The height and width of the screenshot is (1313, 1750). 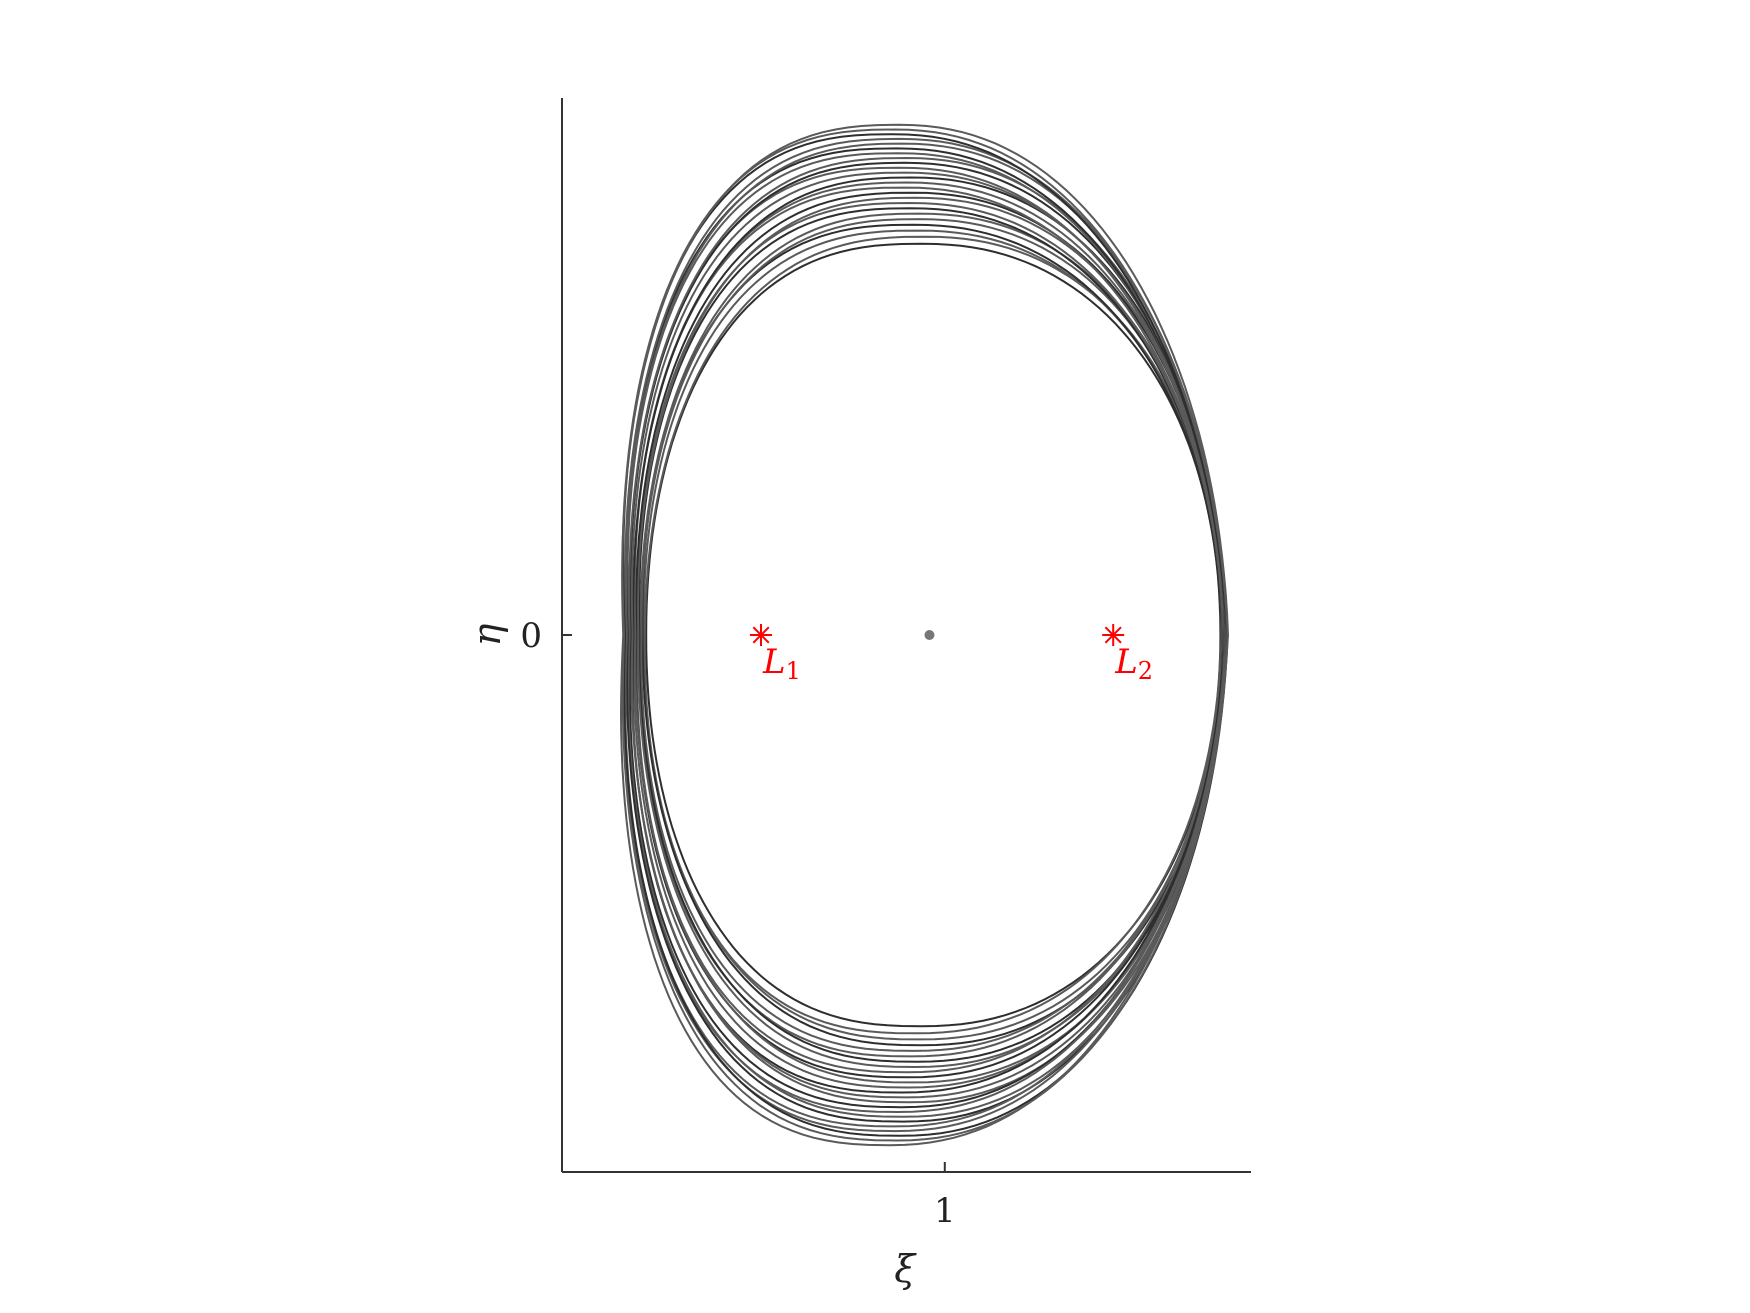 What do you see at coordinates (1145, 671) in the screenshot?
I see `lagrange-point-subscript: 2` at bounding box center [1145, 671].